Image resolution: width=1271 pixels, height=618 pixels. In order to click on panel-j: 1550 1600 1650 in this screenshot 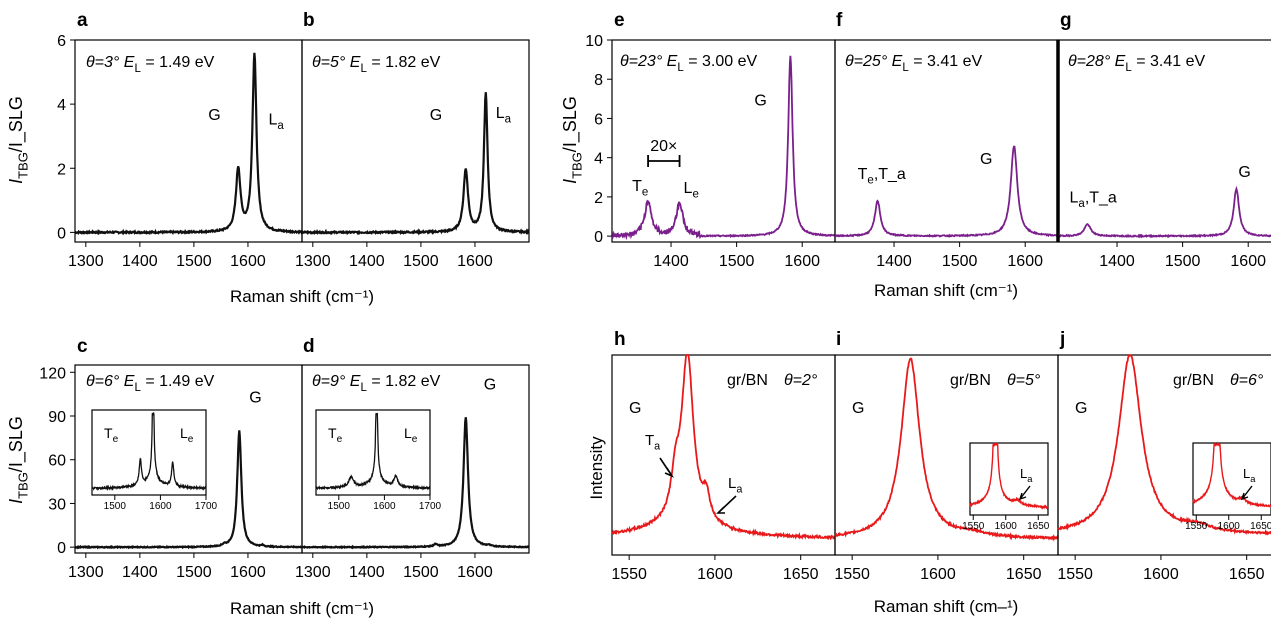, I will do `click(1164, 468)`.